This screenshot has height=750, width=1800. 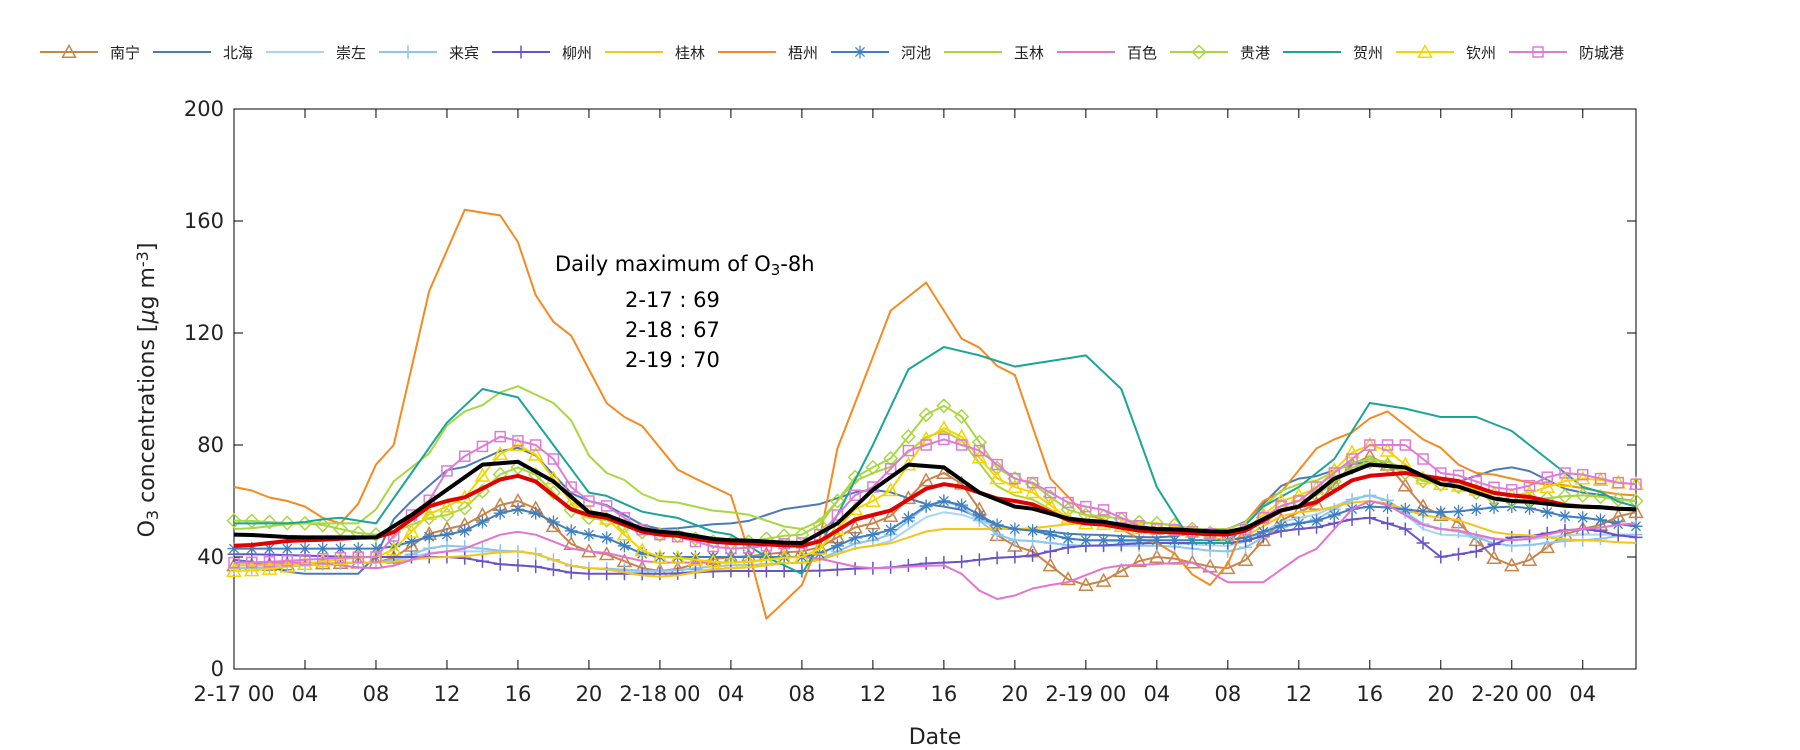 What do you see at coordinates (1255, 53) in the screenshot?
I see `legend-label: 贵港` at bounding box center [1255, 53].